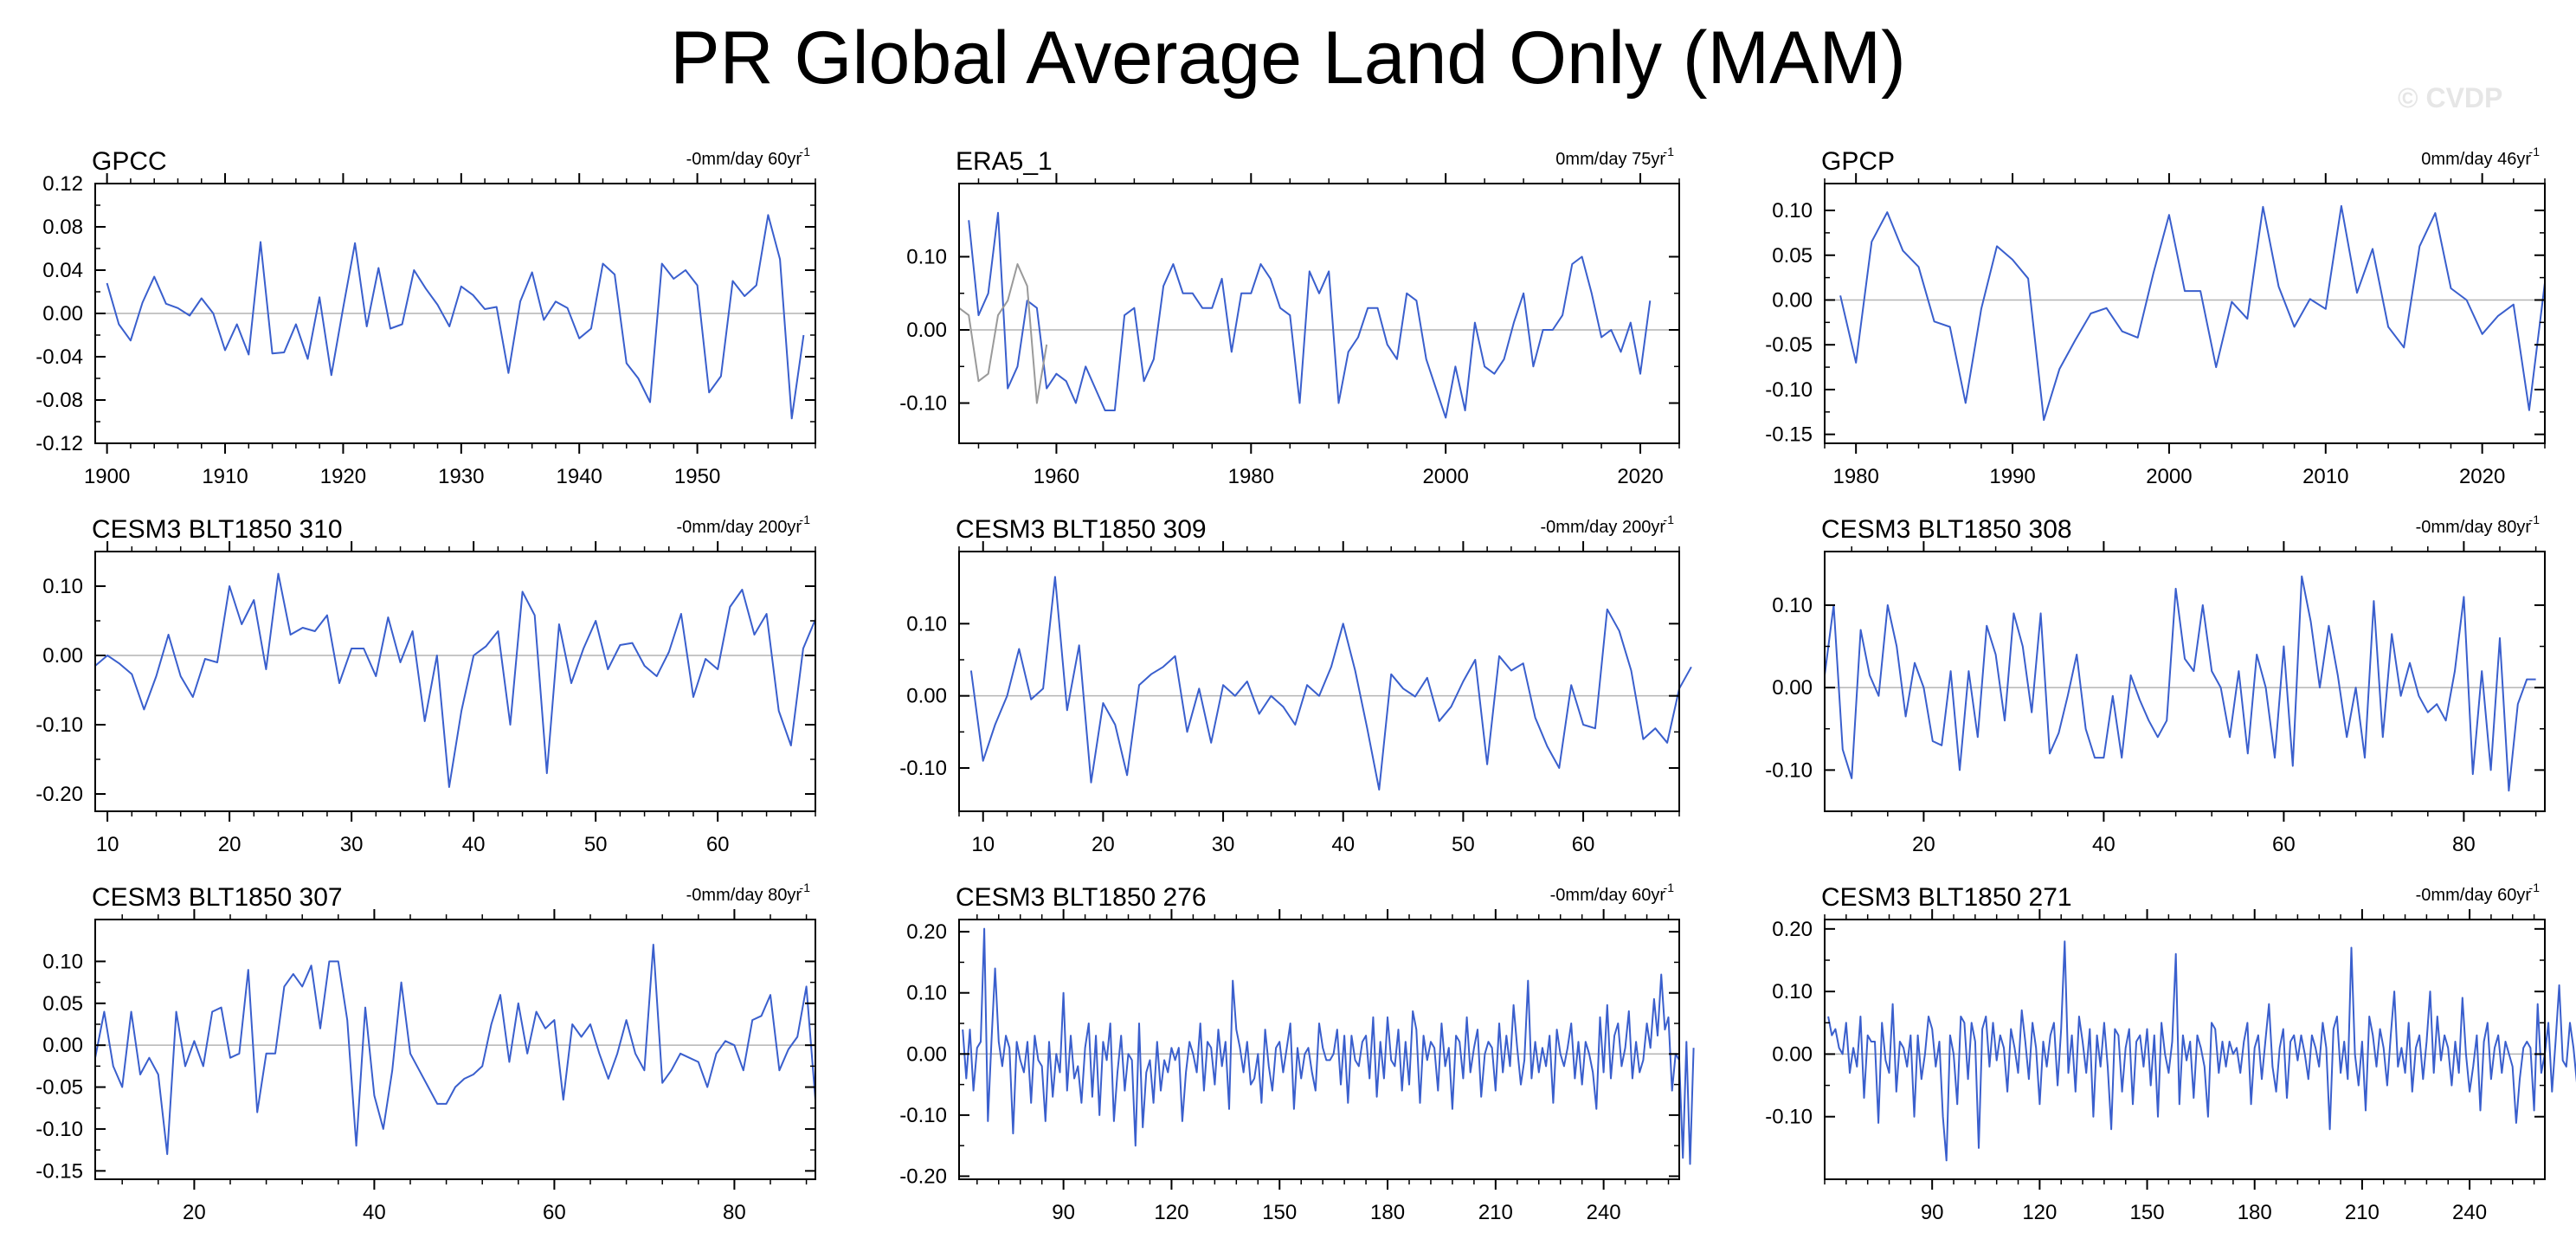 This screenshot has width=2576, height=1252. What do you see at coordinates (1081, 897) in the screenshot?
I see `panel-title: CESM3 BLT1850 276` at bounding box center [1081, 897].